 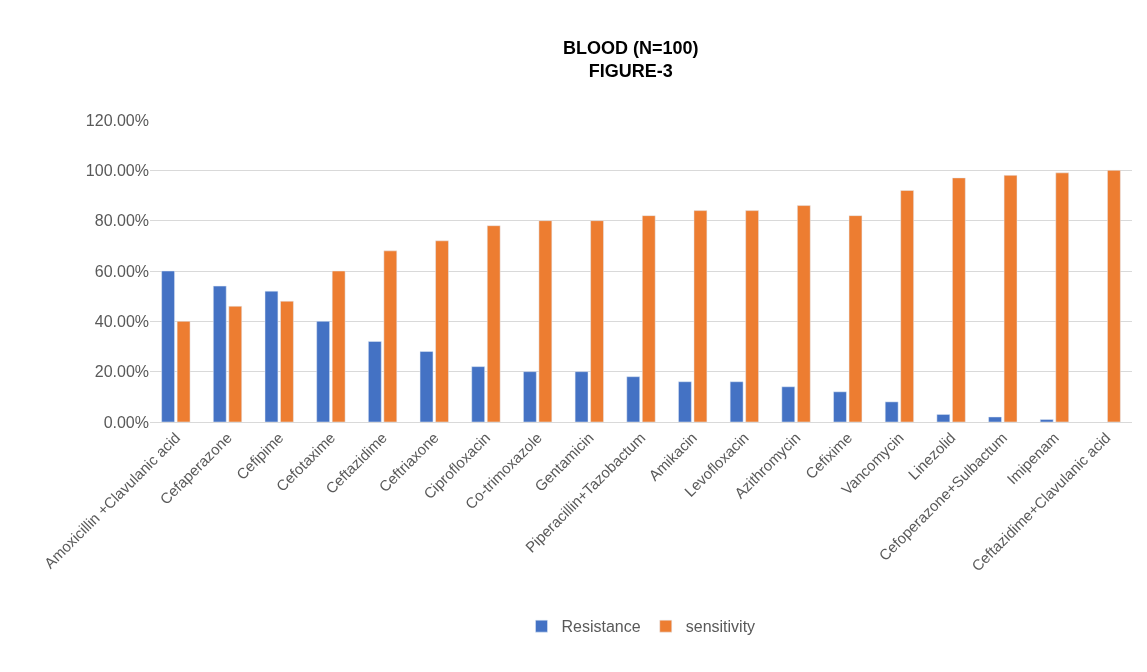 I want to click on y-tick-label: 60.00%, so click(x=121, y=271).